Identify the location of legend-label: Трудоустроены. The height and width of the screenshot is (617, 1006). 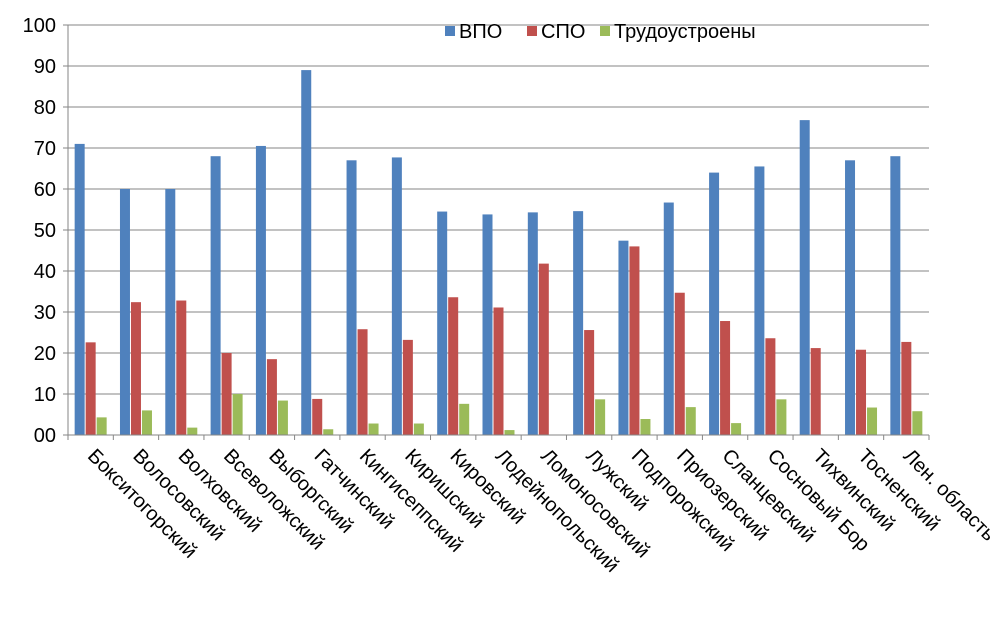
(685, 32).